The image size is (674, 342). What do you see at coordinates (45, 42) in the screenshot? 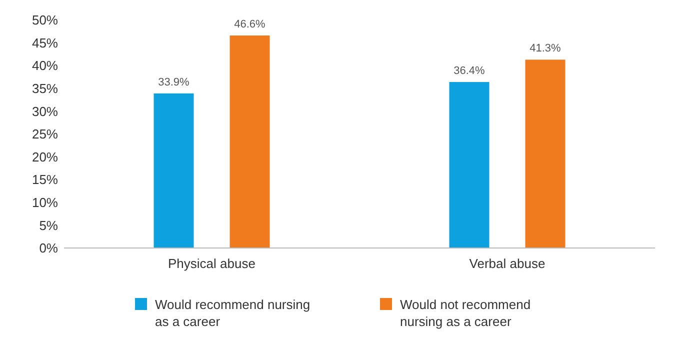
I see `y-tick-label: 45%` at bounding box center [45, 42].